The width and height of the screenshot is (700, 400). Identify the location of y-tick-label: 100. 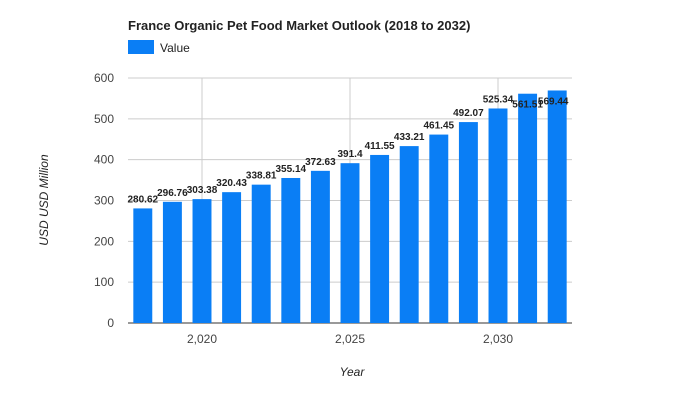
(104, 282).